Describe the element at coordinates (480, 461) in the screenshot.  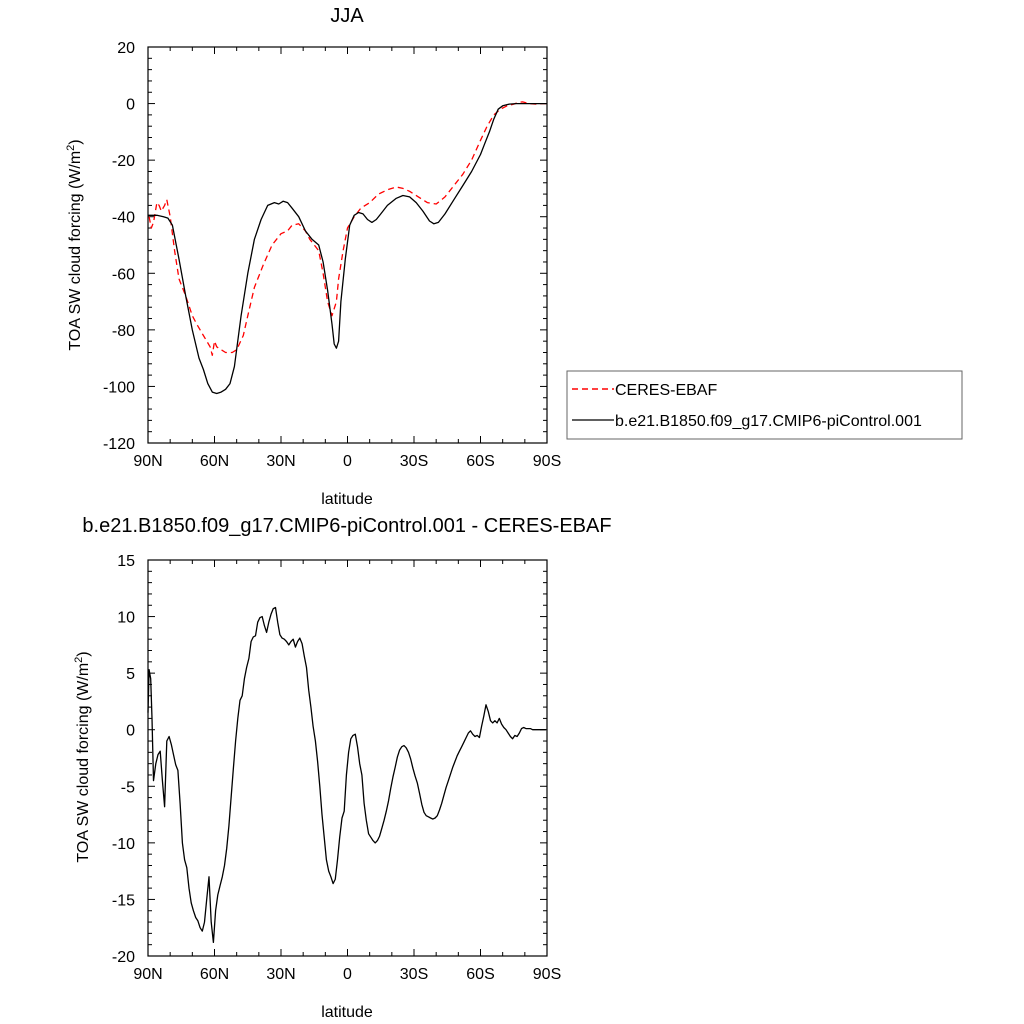
I see `top-xtick-label: 60S` at that location.